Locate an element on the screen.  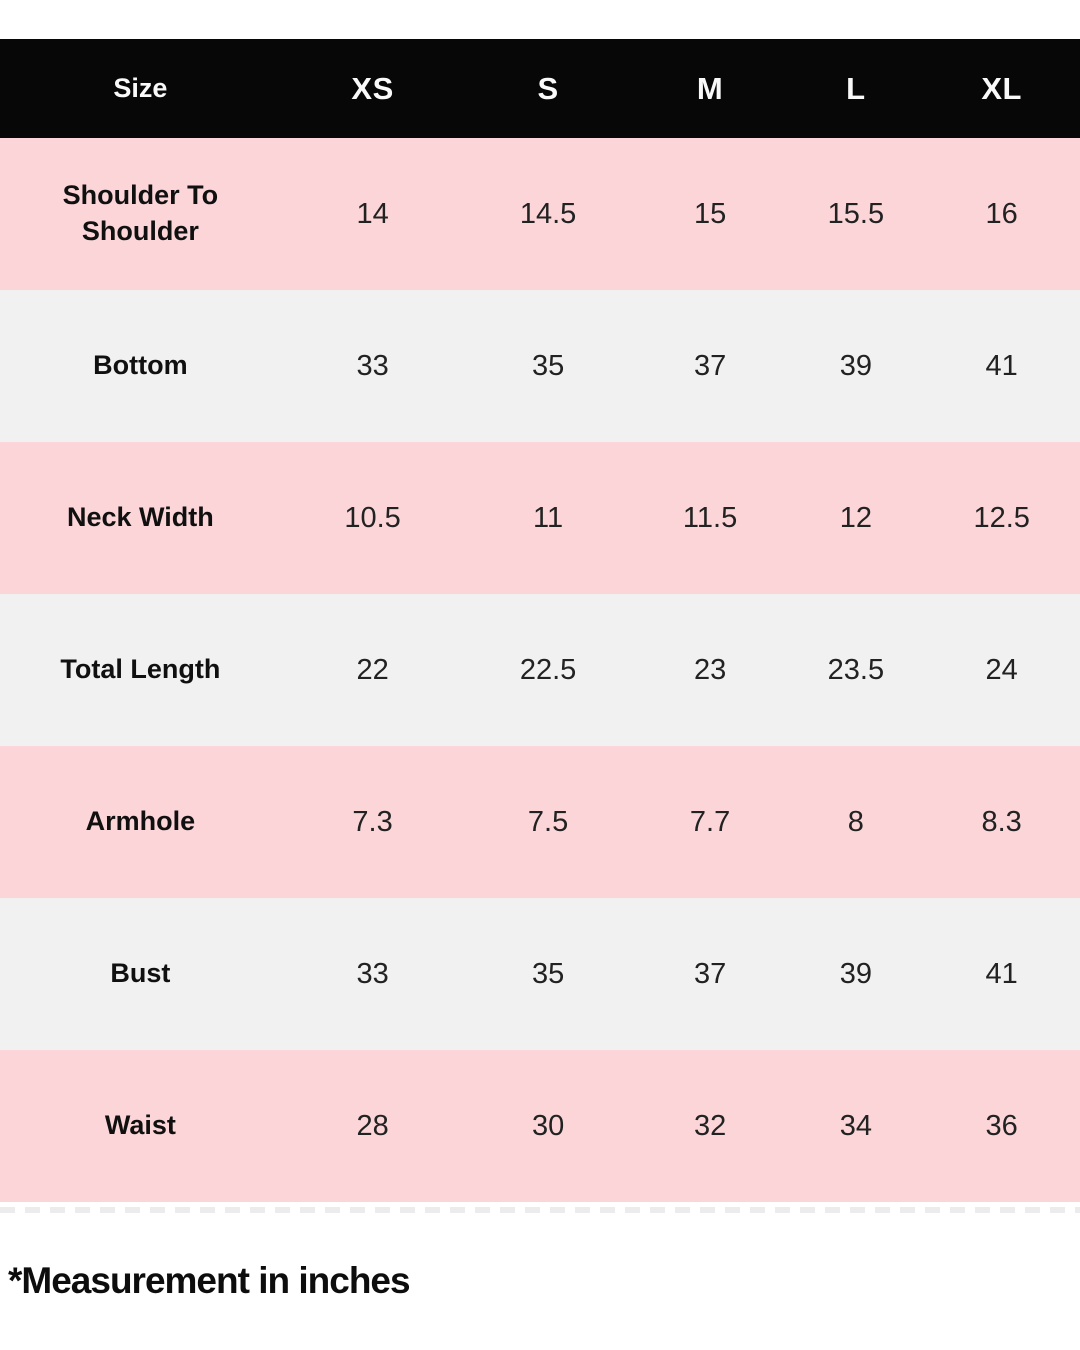
measurement-cell: 15 is located at coordinates (710, 213).